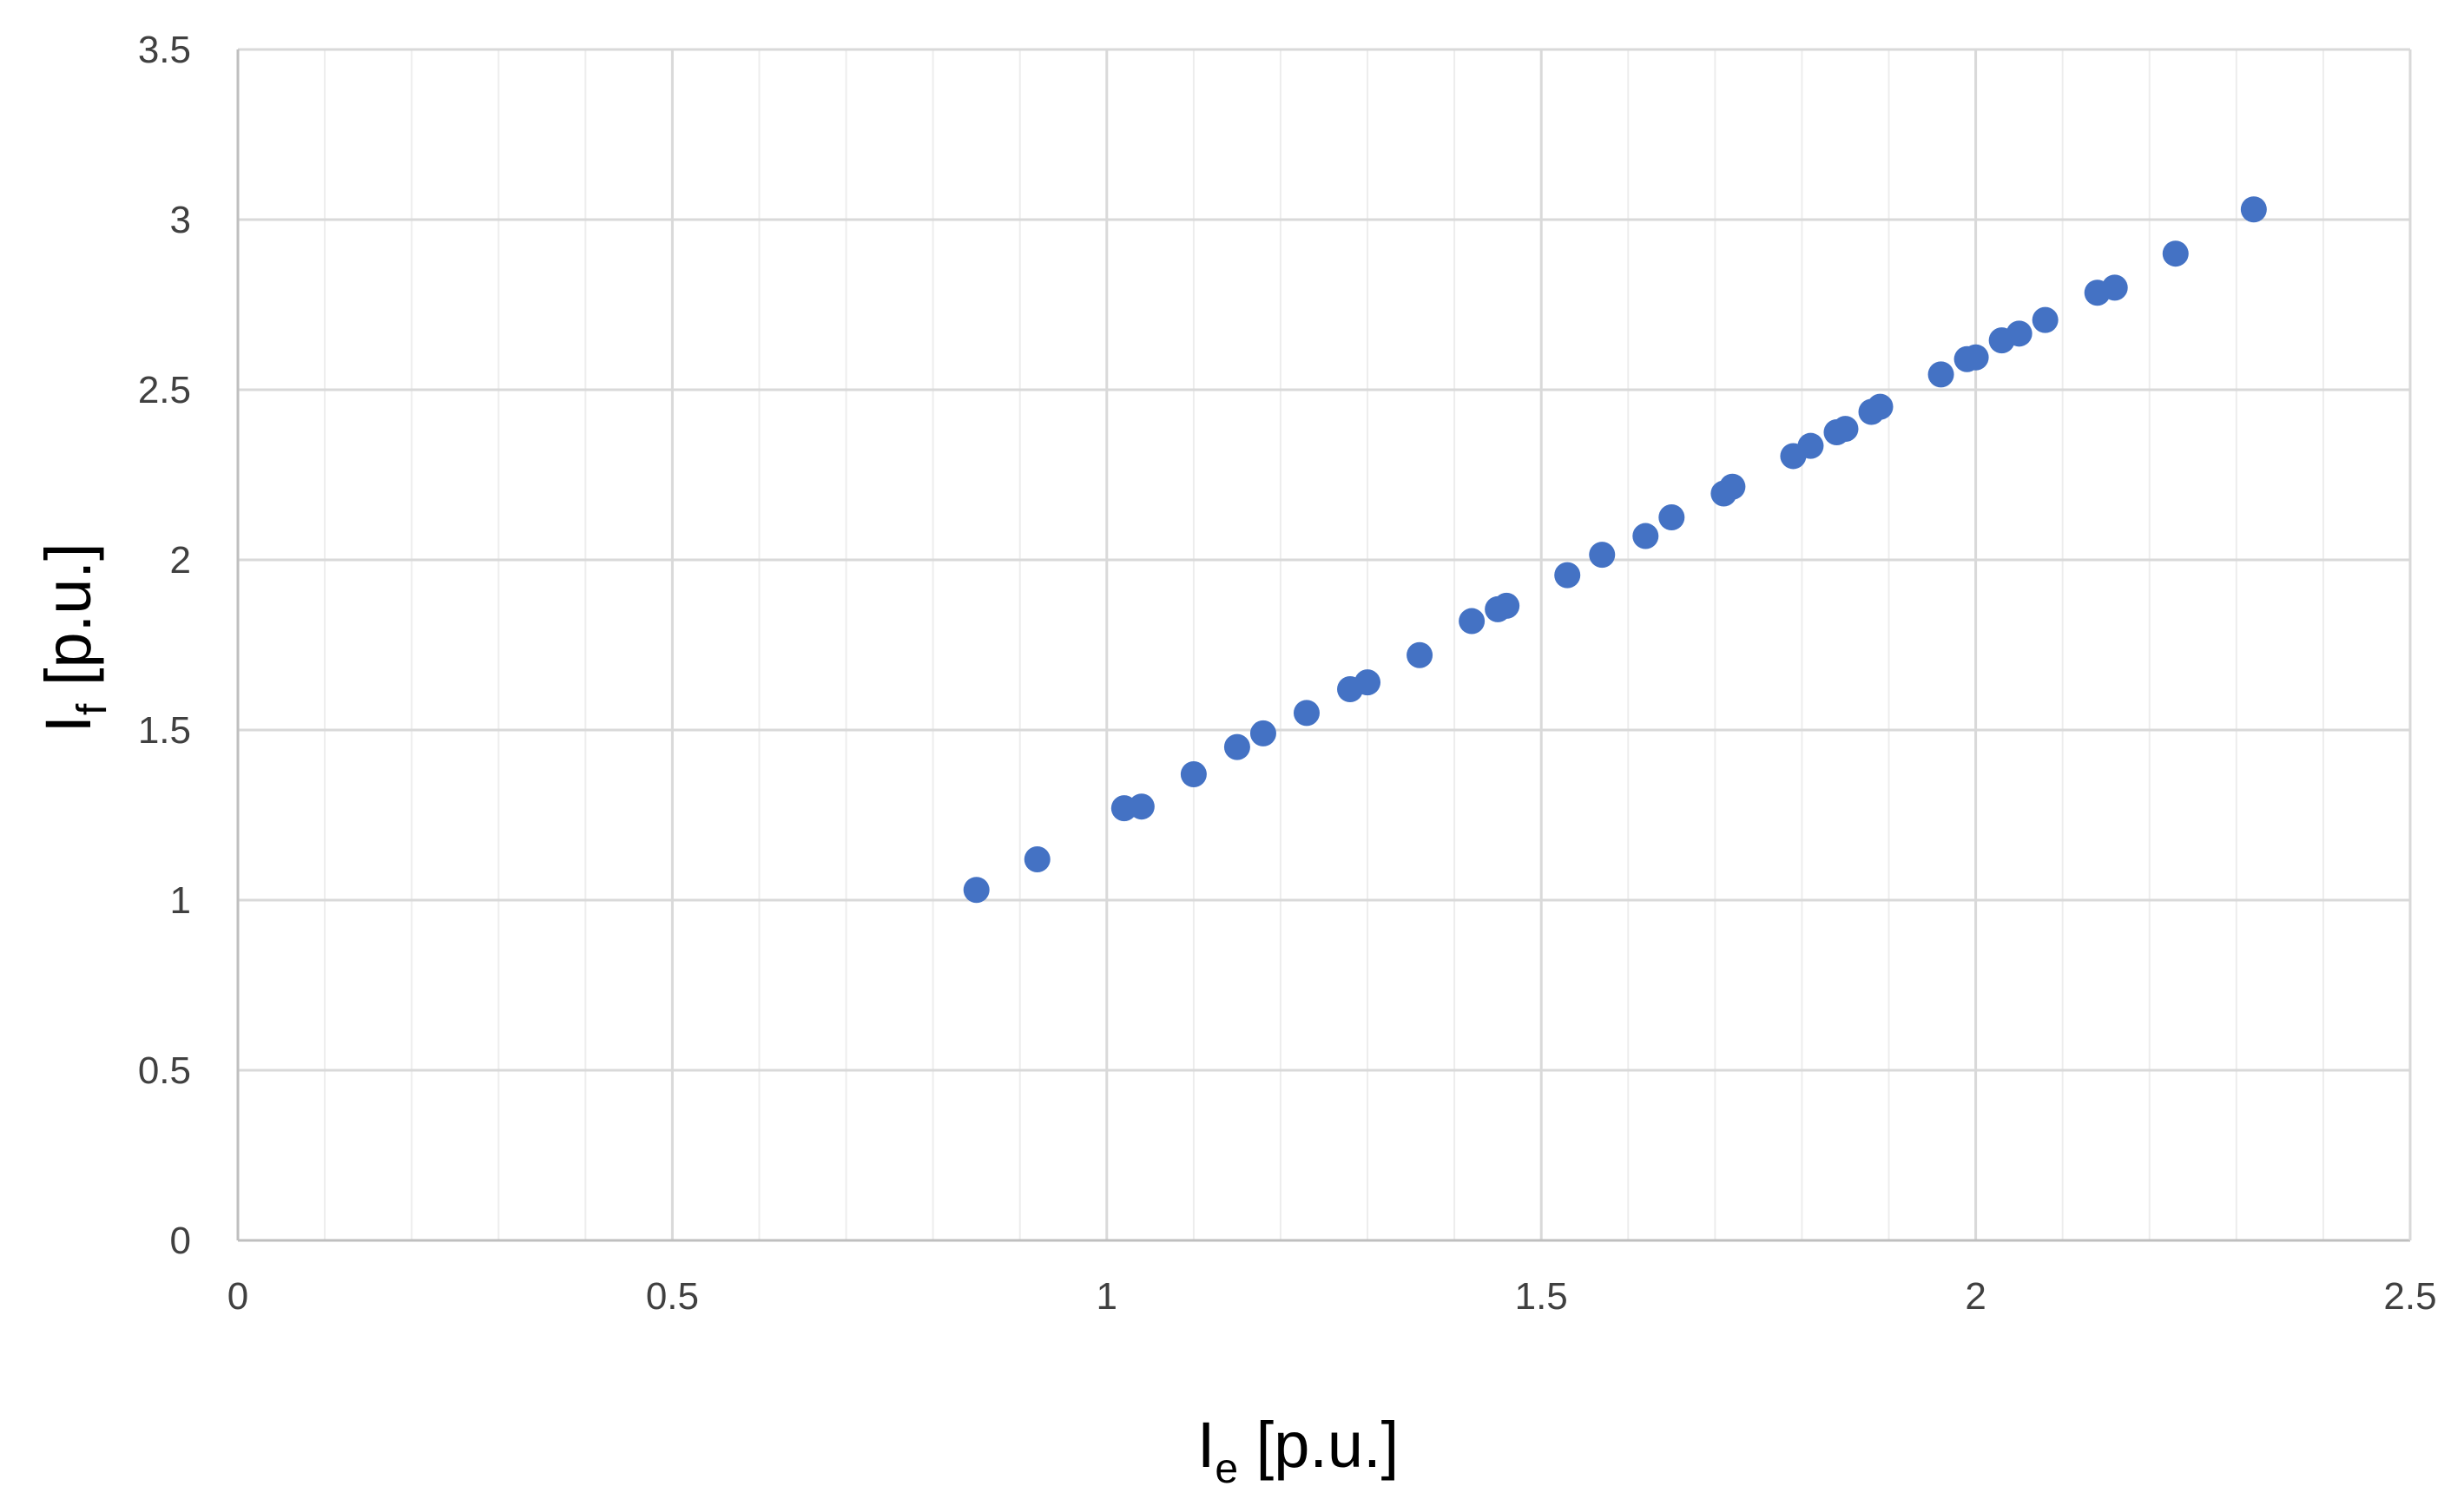 The width and height of the screenshot is (2464, 1506). I want to click on y-tick-label: 1, so click(180, 900).